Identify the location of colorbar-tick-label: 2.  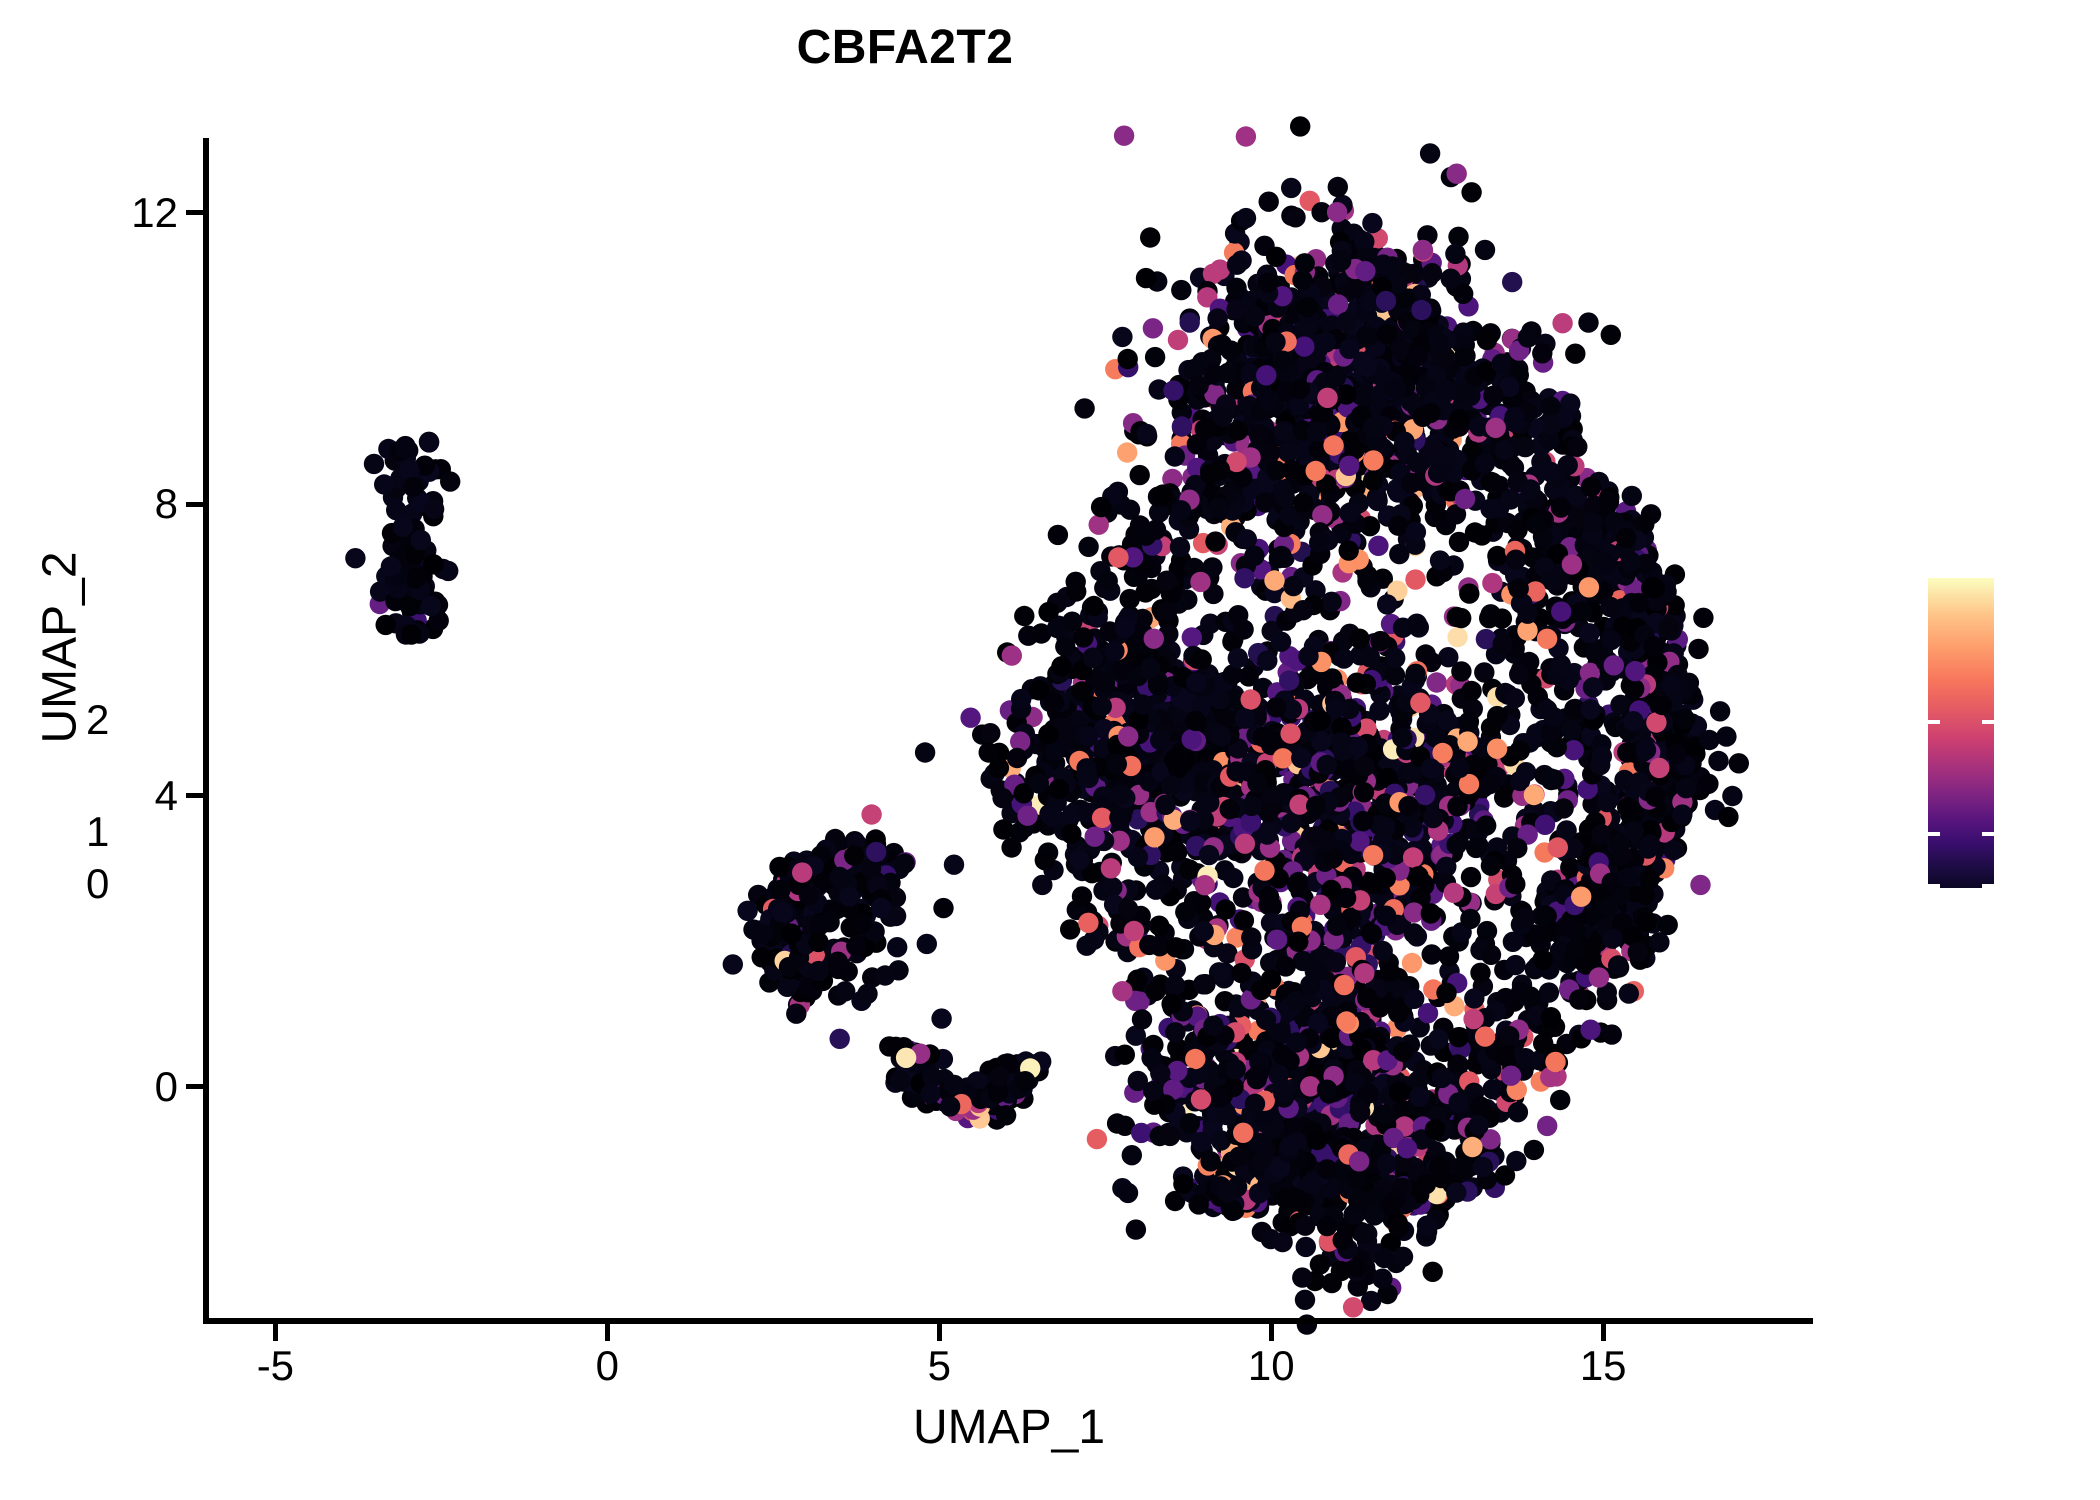
(98, 719).